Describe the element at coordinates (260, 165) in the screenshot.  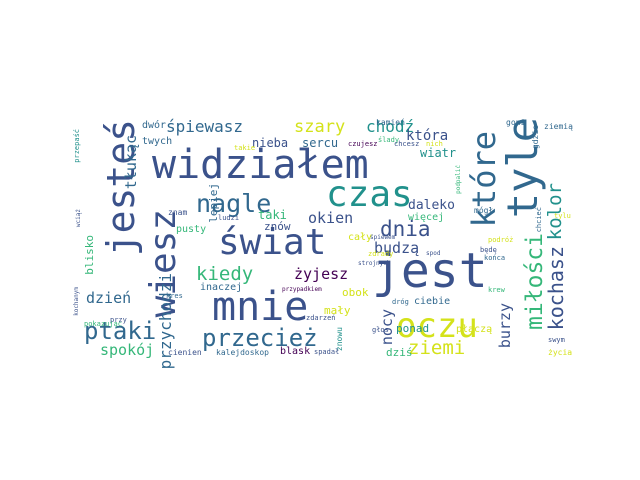
I see `word-widzialem: widziałem` at that location.